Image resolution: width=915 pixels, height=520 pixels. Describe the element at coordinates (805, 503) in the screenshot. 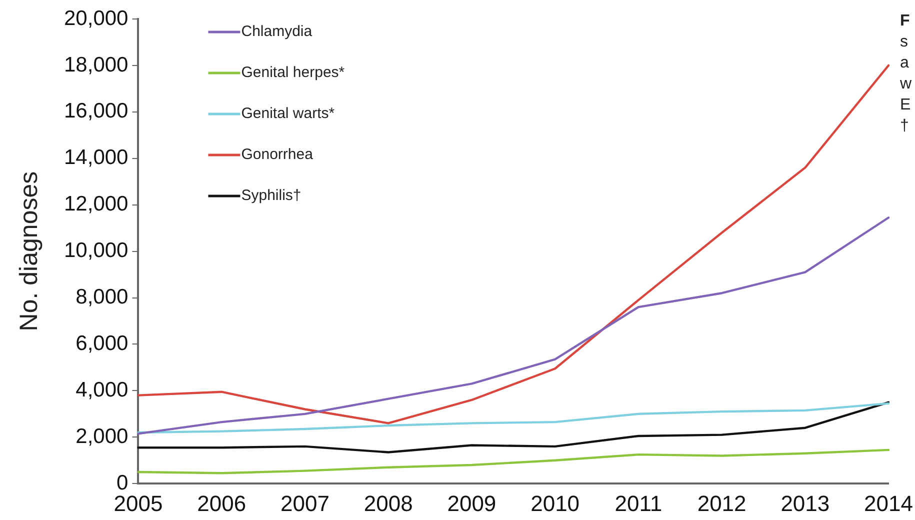

I see `x-tick-label: 2013` at that location.